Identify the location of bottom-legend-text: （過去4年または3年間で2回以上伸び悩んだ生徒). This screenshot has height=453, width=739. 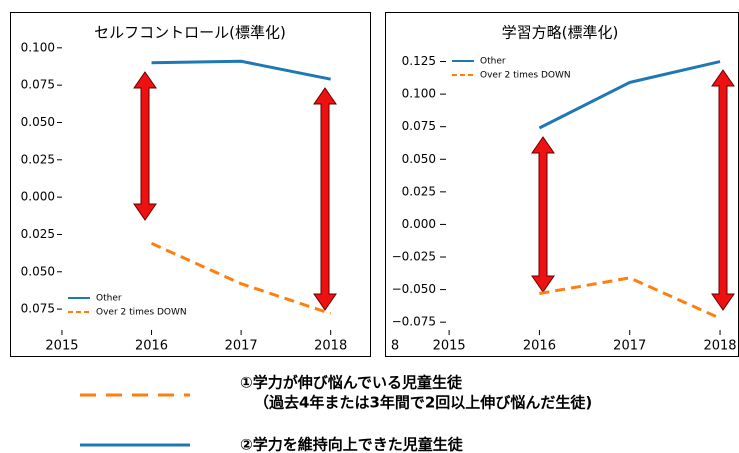
(423, 403).